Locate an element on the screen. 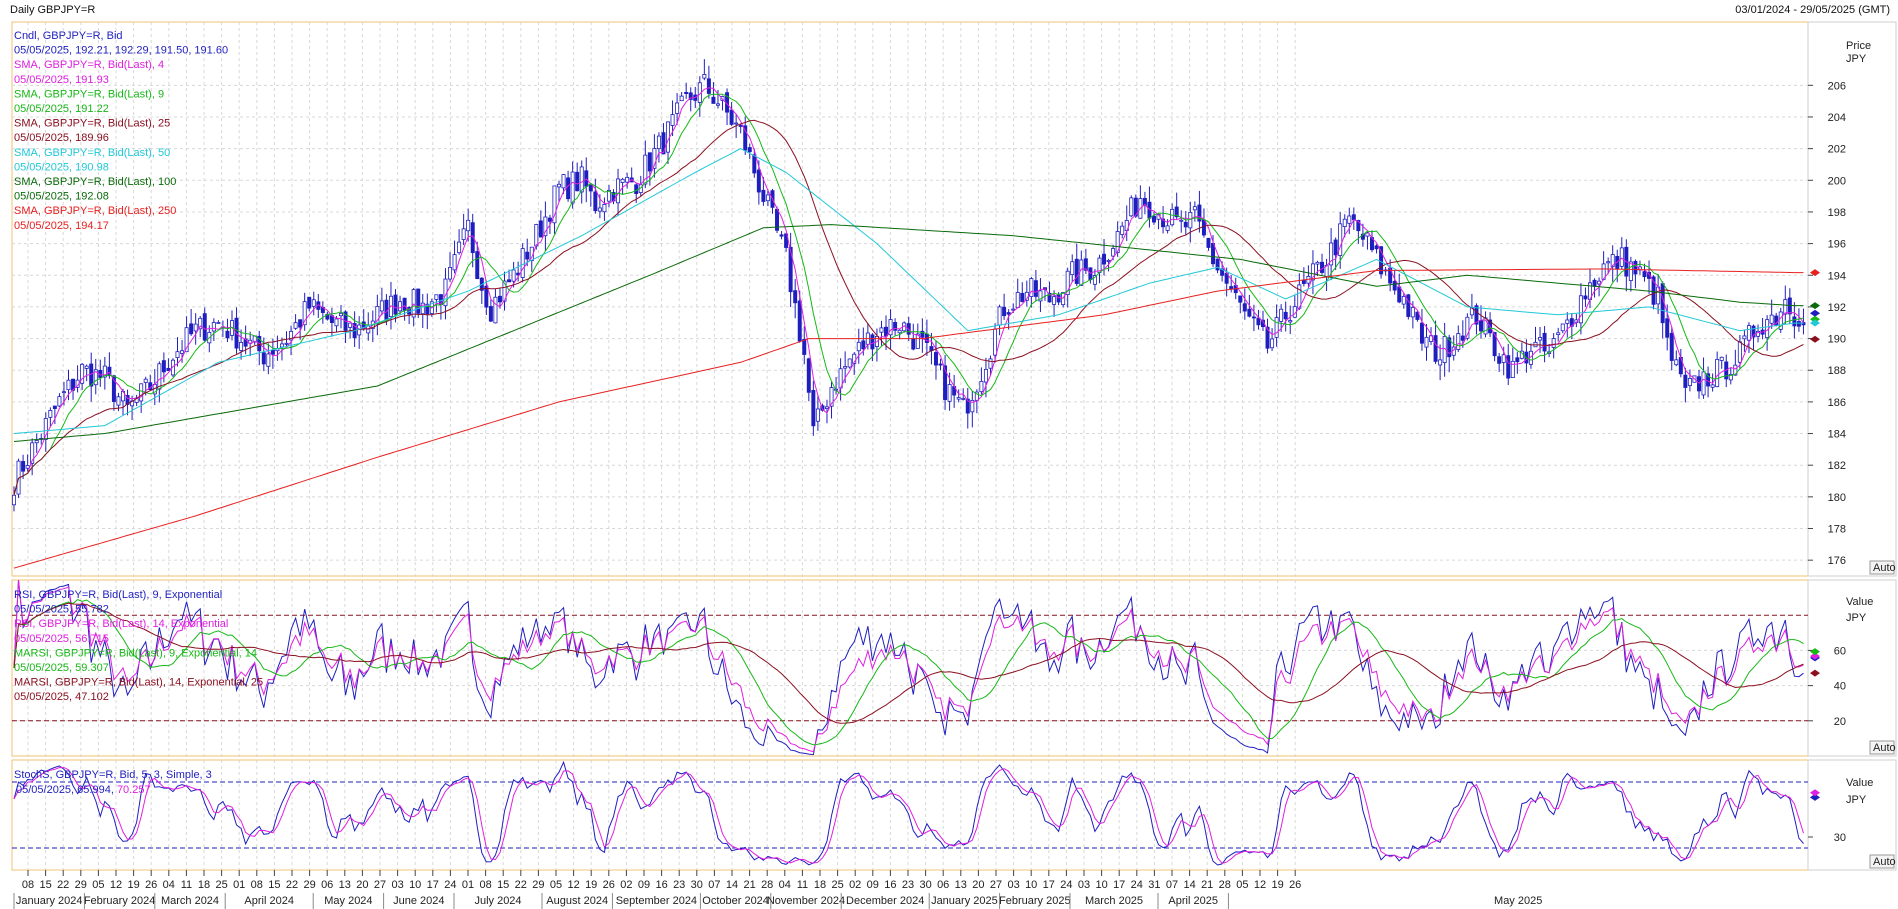  stoch-legend-value: 70.257 is located at coordinates (134, 790).